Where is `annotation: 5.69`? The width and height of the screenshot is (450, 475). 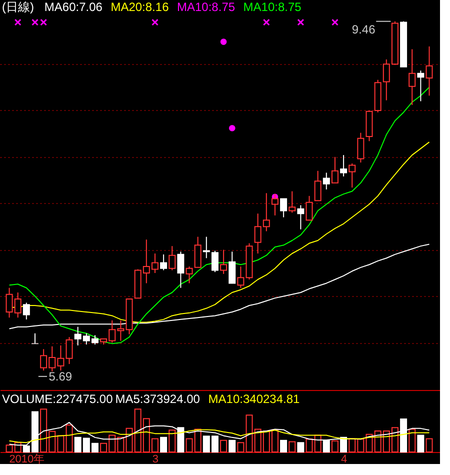
annotation: 5.69 is located at coordinates (60, 376).